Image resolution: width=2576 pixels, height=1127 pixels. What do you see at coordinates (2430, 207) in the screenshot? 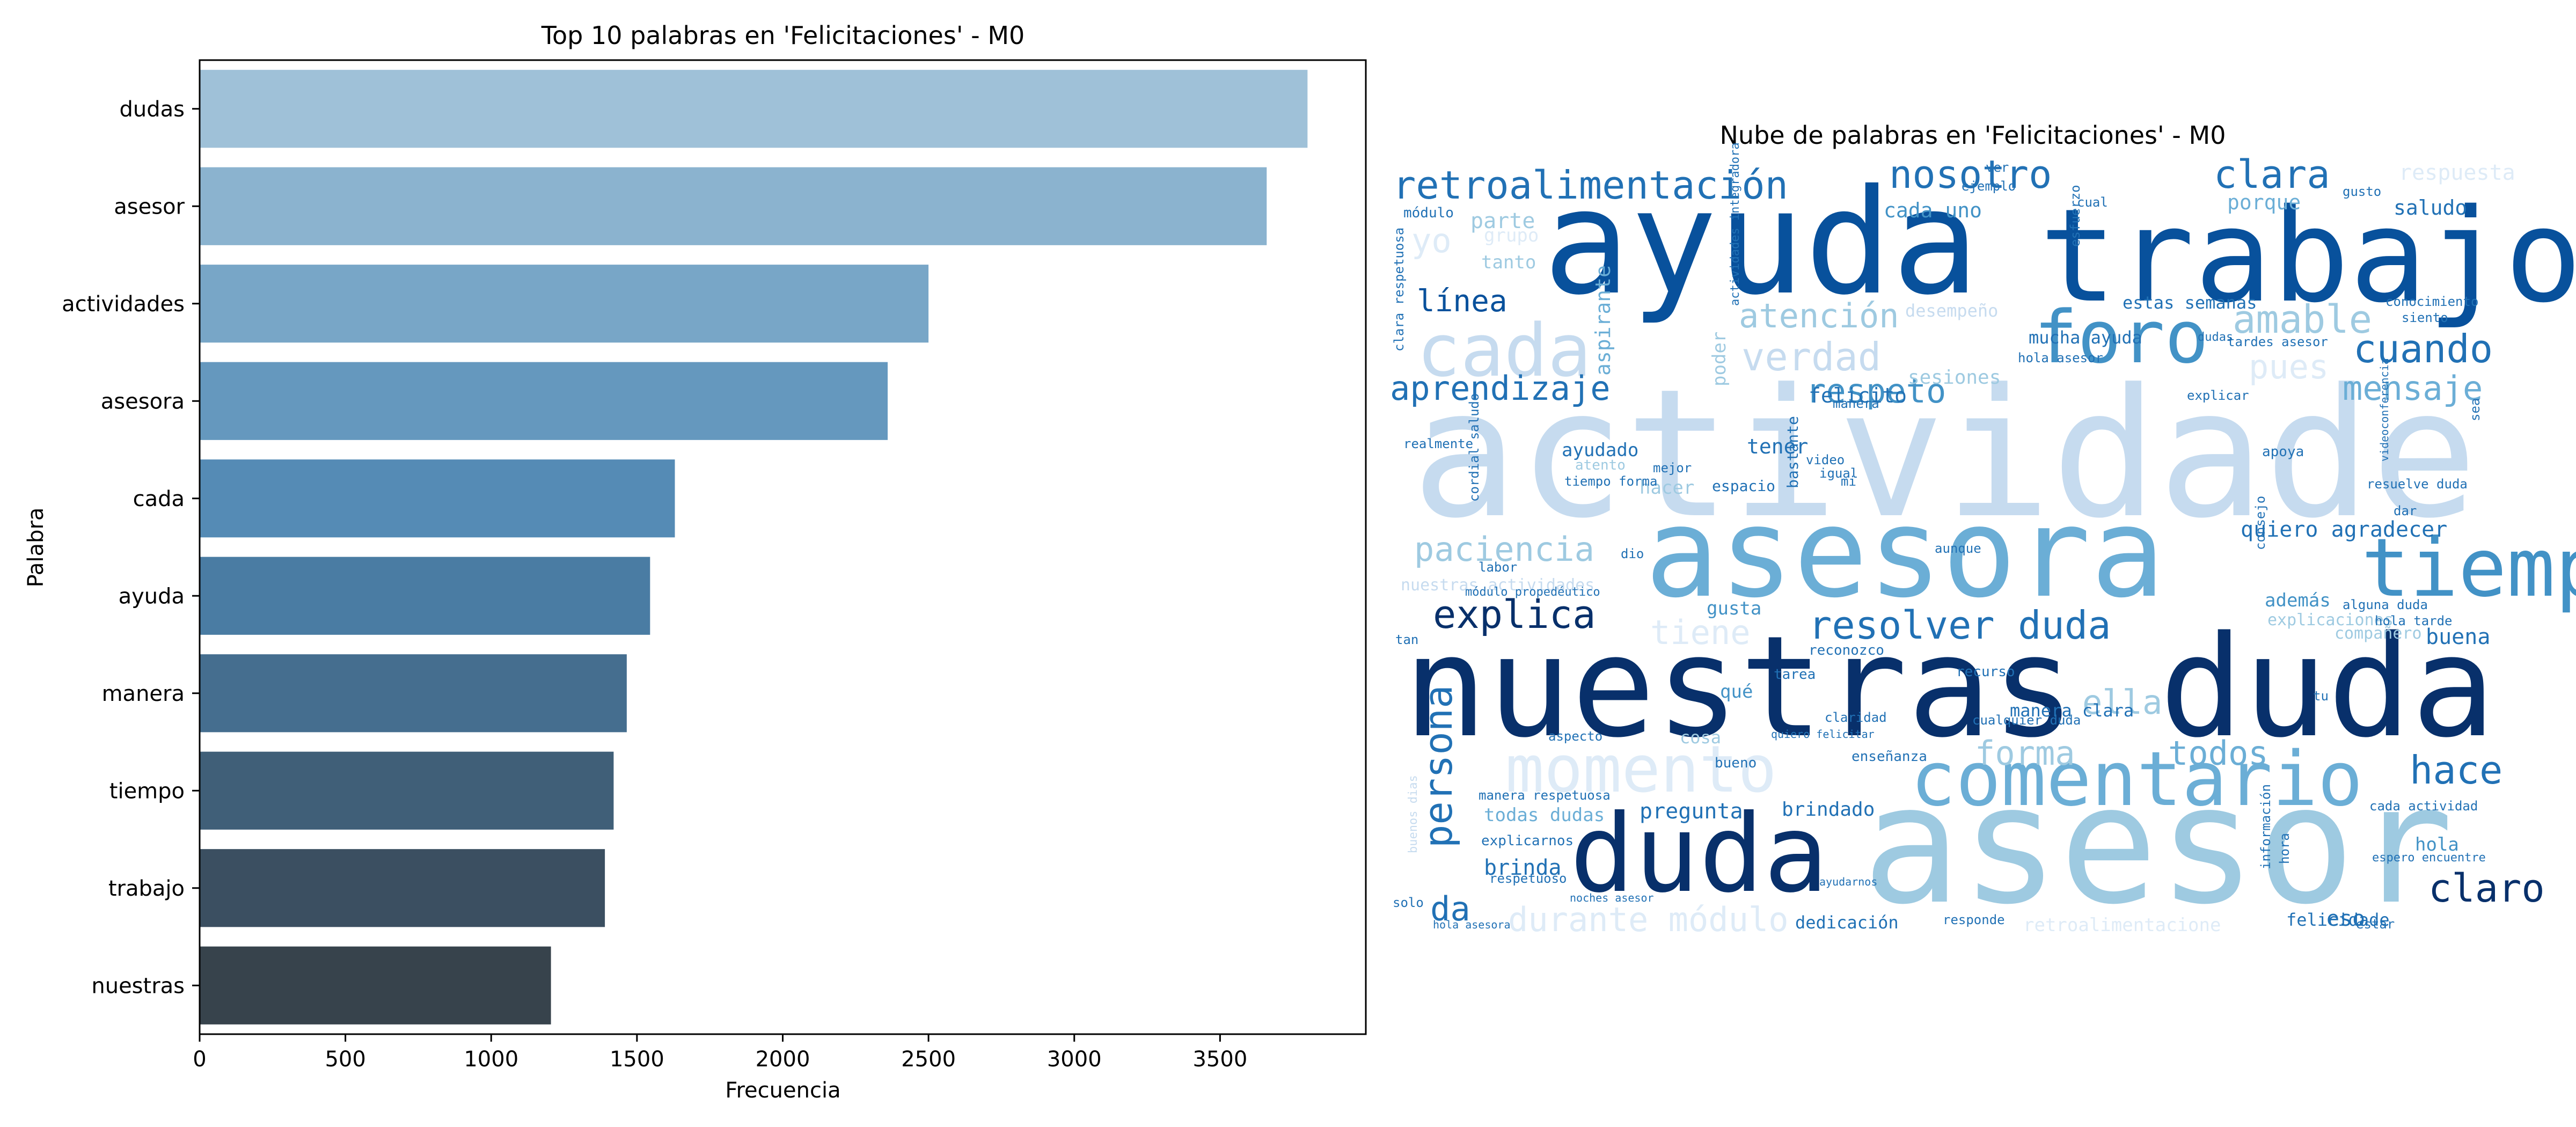
I see `cloud-word: saludo` at bounding box center [2430, 207].